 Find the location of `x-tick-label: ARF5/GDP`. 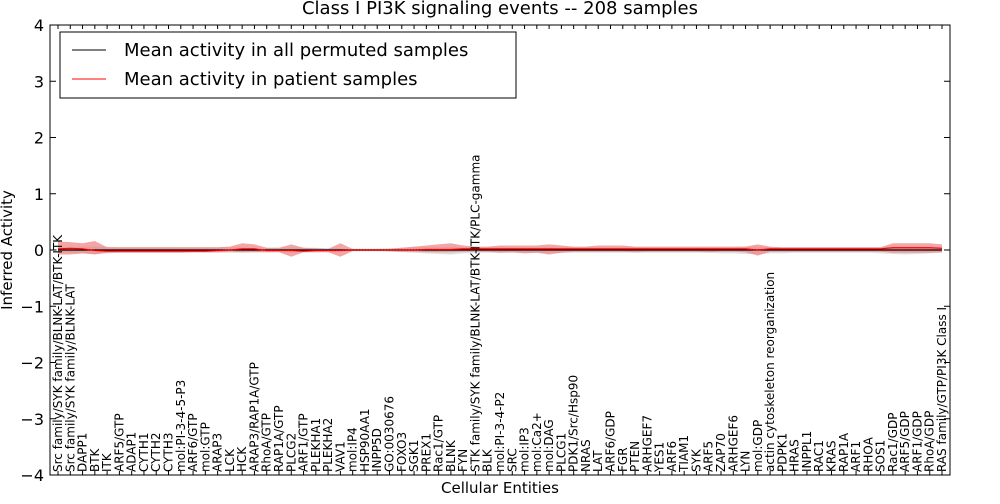

x-tick-label: ARF5/GDP is located at coordinates (905, 441).